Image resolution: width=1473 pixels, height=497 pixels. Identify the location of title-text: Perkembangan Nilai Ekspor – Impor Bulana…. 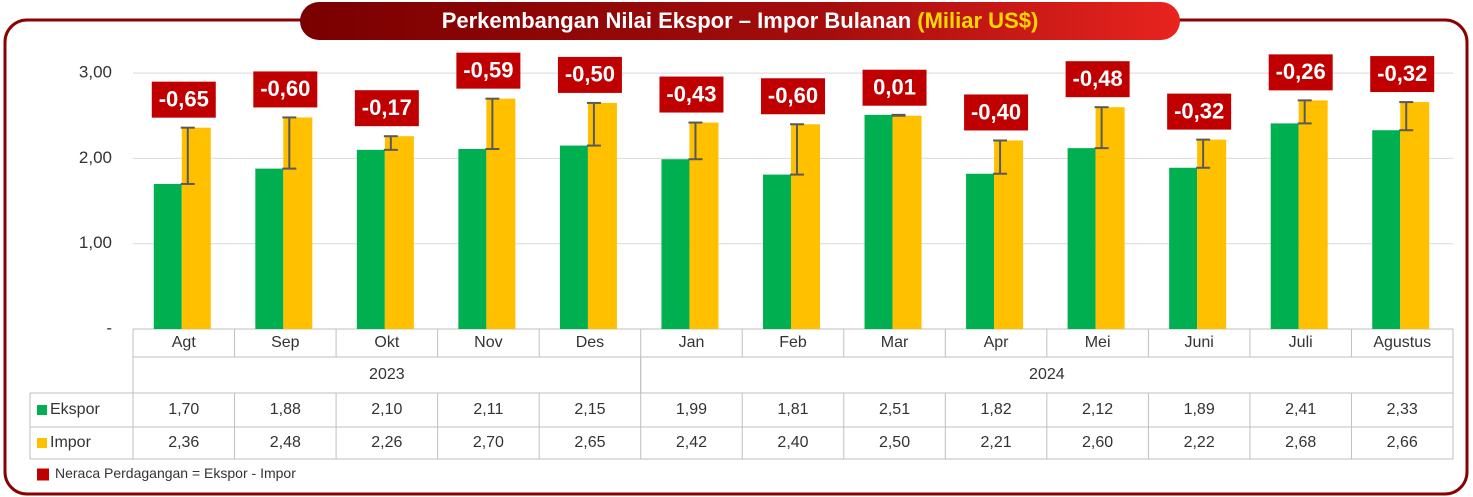
(676, 20).